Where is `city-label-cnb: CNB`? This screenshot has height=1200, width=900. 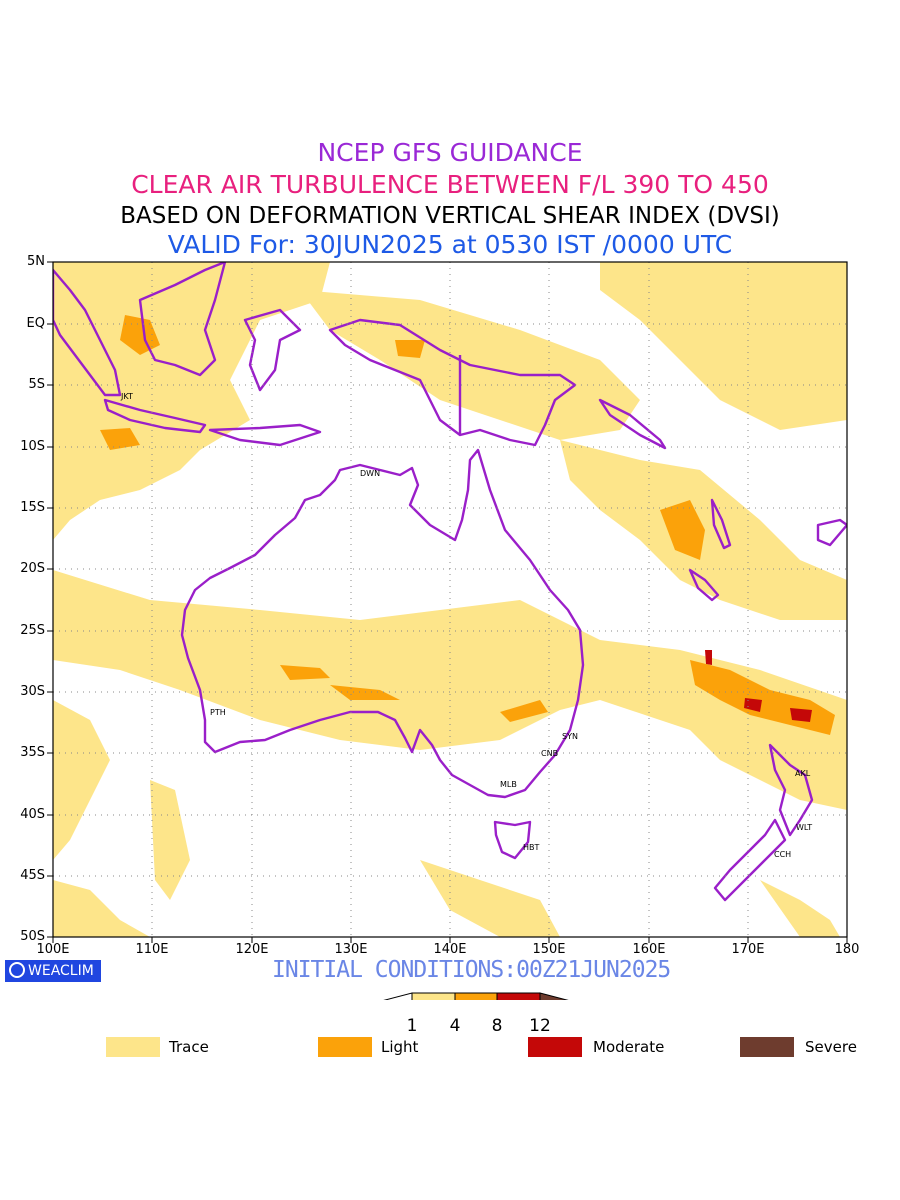 city-label-cnb: CNB is located at coordinates (550, 753).